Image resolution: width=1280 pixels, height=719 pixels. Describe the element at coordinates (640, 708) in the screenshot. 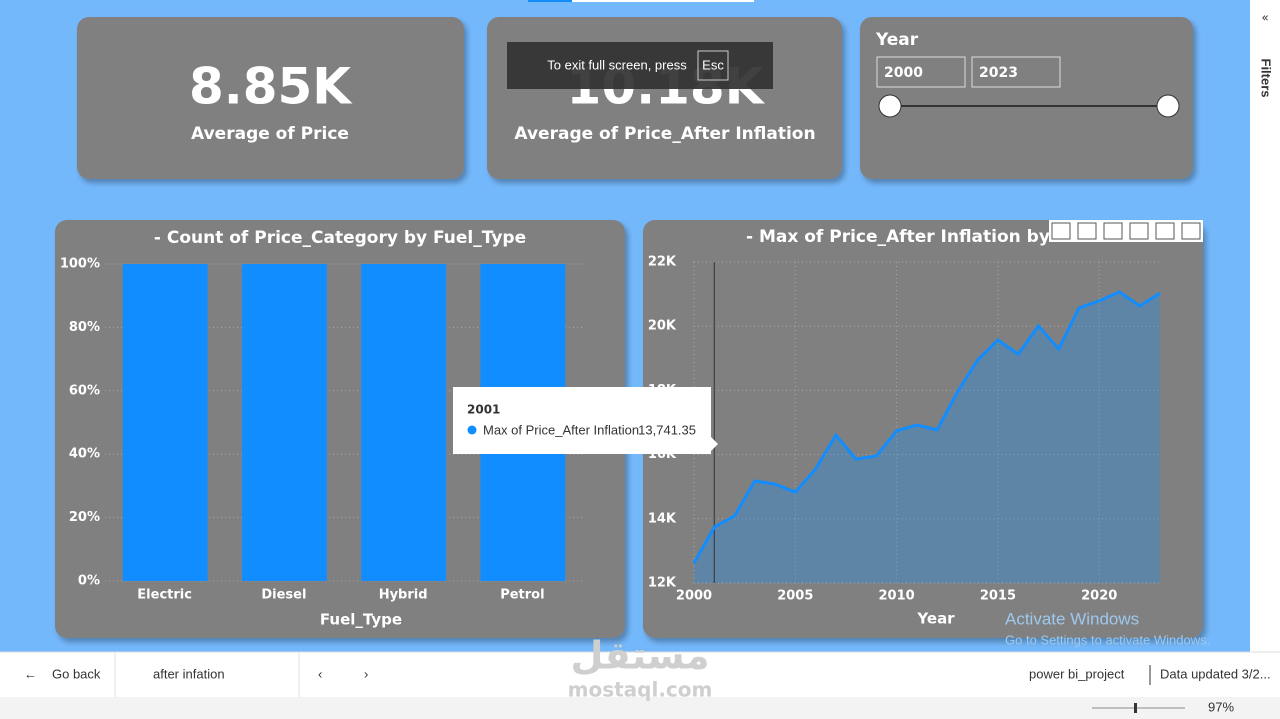

I see `status-bar` at that location.